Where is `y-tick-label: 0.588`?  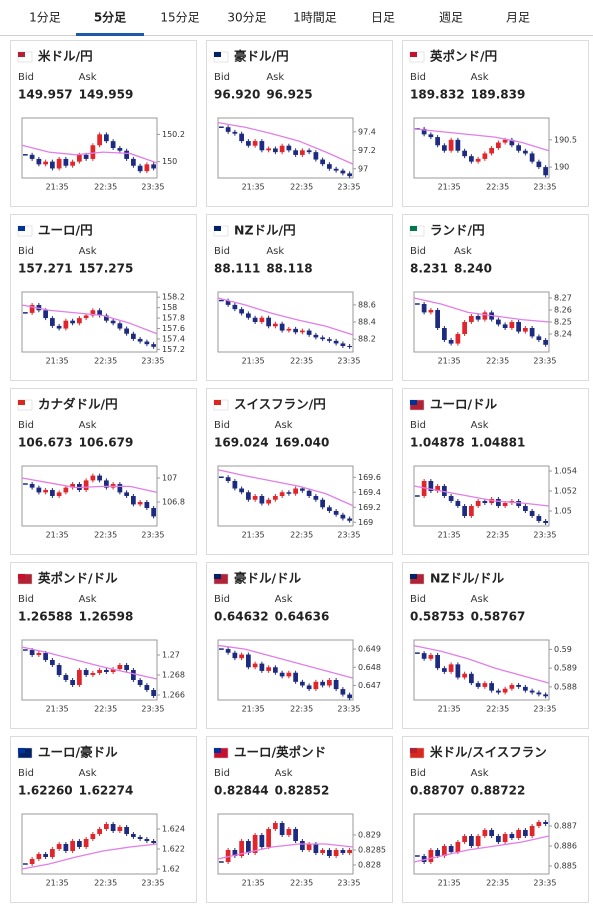
y-tick-label: 0.588 is located at coordinates (565, 686).